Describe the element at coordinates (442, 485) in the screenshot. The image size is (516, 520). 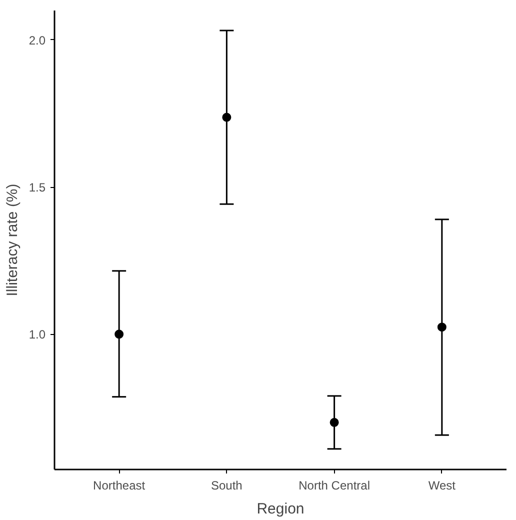
I see `x-tick-label: West` at that location.